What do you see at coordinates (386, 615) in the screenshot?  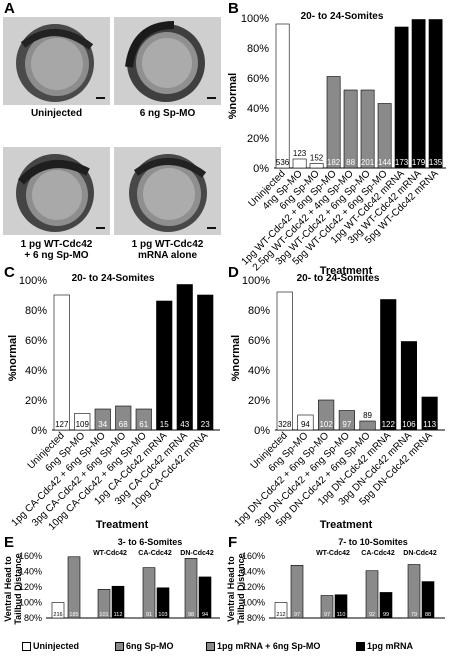 I see `bar-count-label: 99` at bounding box center [386, 615].